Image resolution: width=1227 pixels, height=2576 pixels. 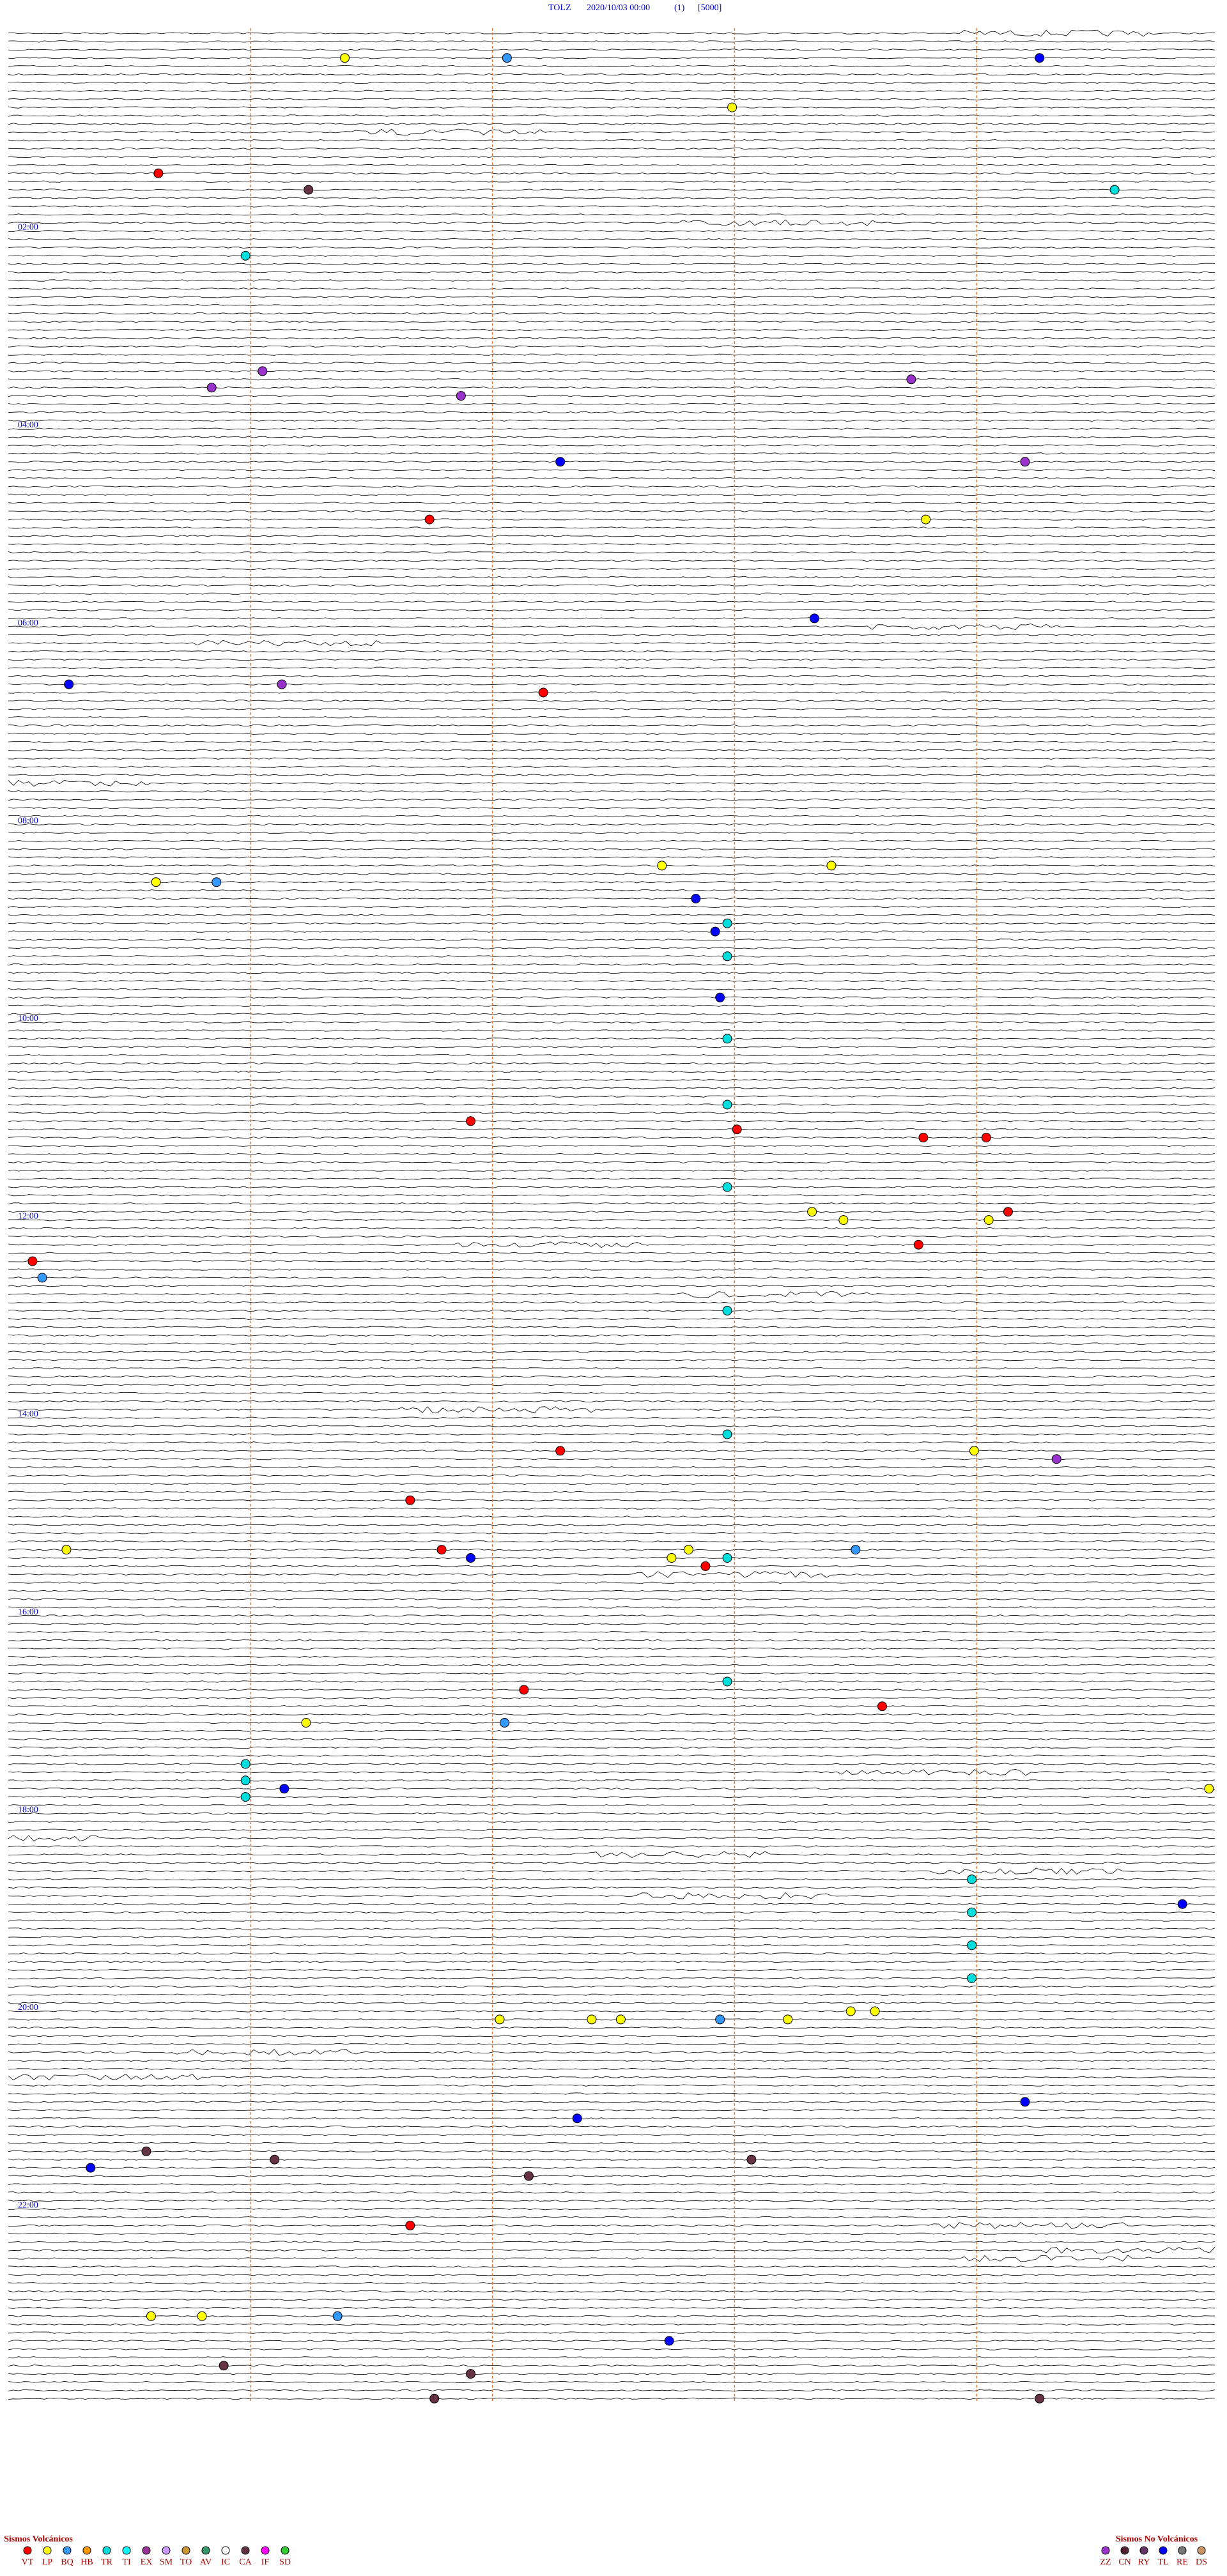 What do you see at coordinates (28, 2206) in the screenshot?
I see `hour-label: 22:00` at bounding box center [28, 2206].